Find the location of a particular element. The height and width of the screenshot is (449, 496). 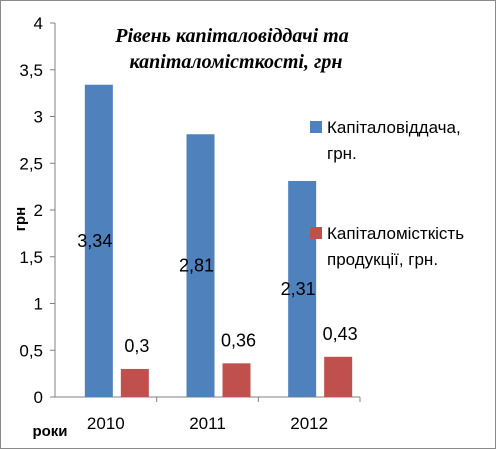

bar-capital-intensity-2011 is located at coordinates (236, 380).